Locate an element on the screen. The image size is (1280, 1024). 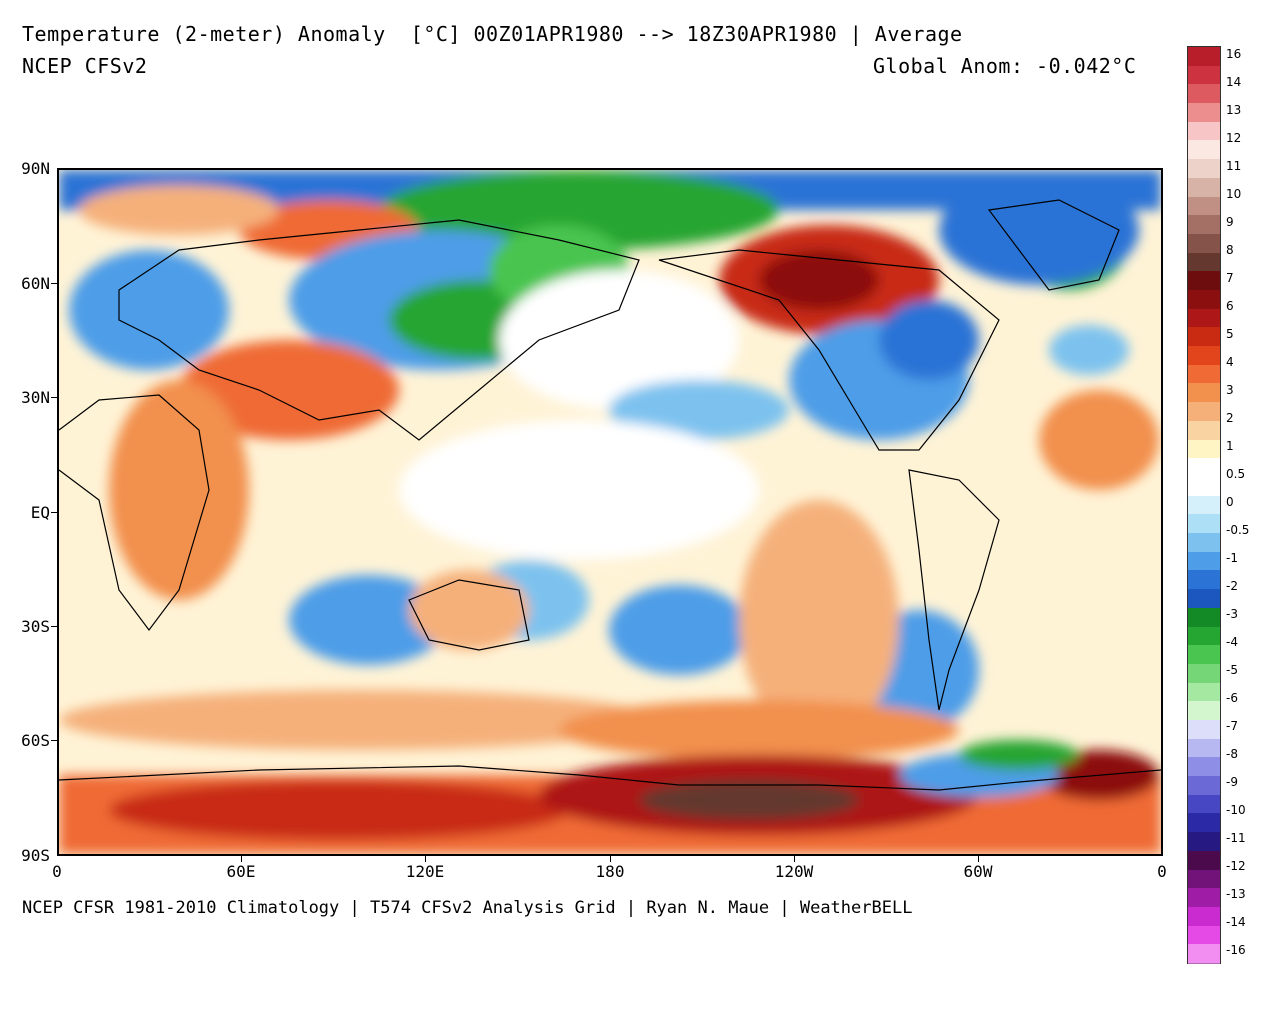
lon-label-0-right: 0 is located at coordinates (1162, 871).